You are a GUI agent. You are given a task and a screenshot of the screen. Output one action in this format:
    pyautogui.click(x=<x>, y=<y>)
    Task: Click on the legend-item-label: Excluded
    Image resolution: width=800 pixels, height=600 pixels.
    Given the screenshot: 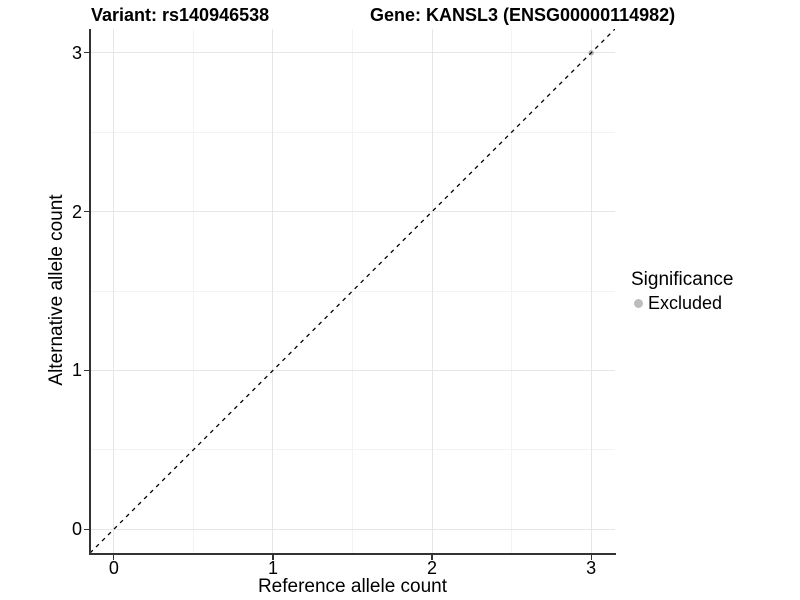 What is the action you would take?
    pyautogui.click(x=685, y=303)
    